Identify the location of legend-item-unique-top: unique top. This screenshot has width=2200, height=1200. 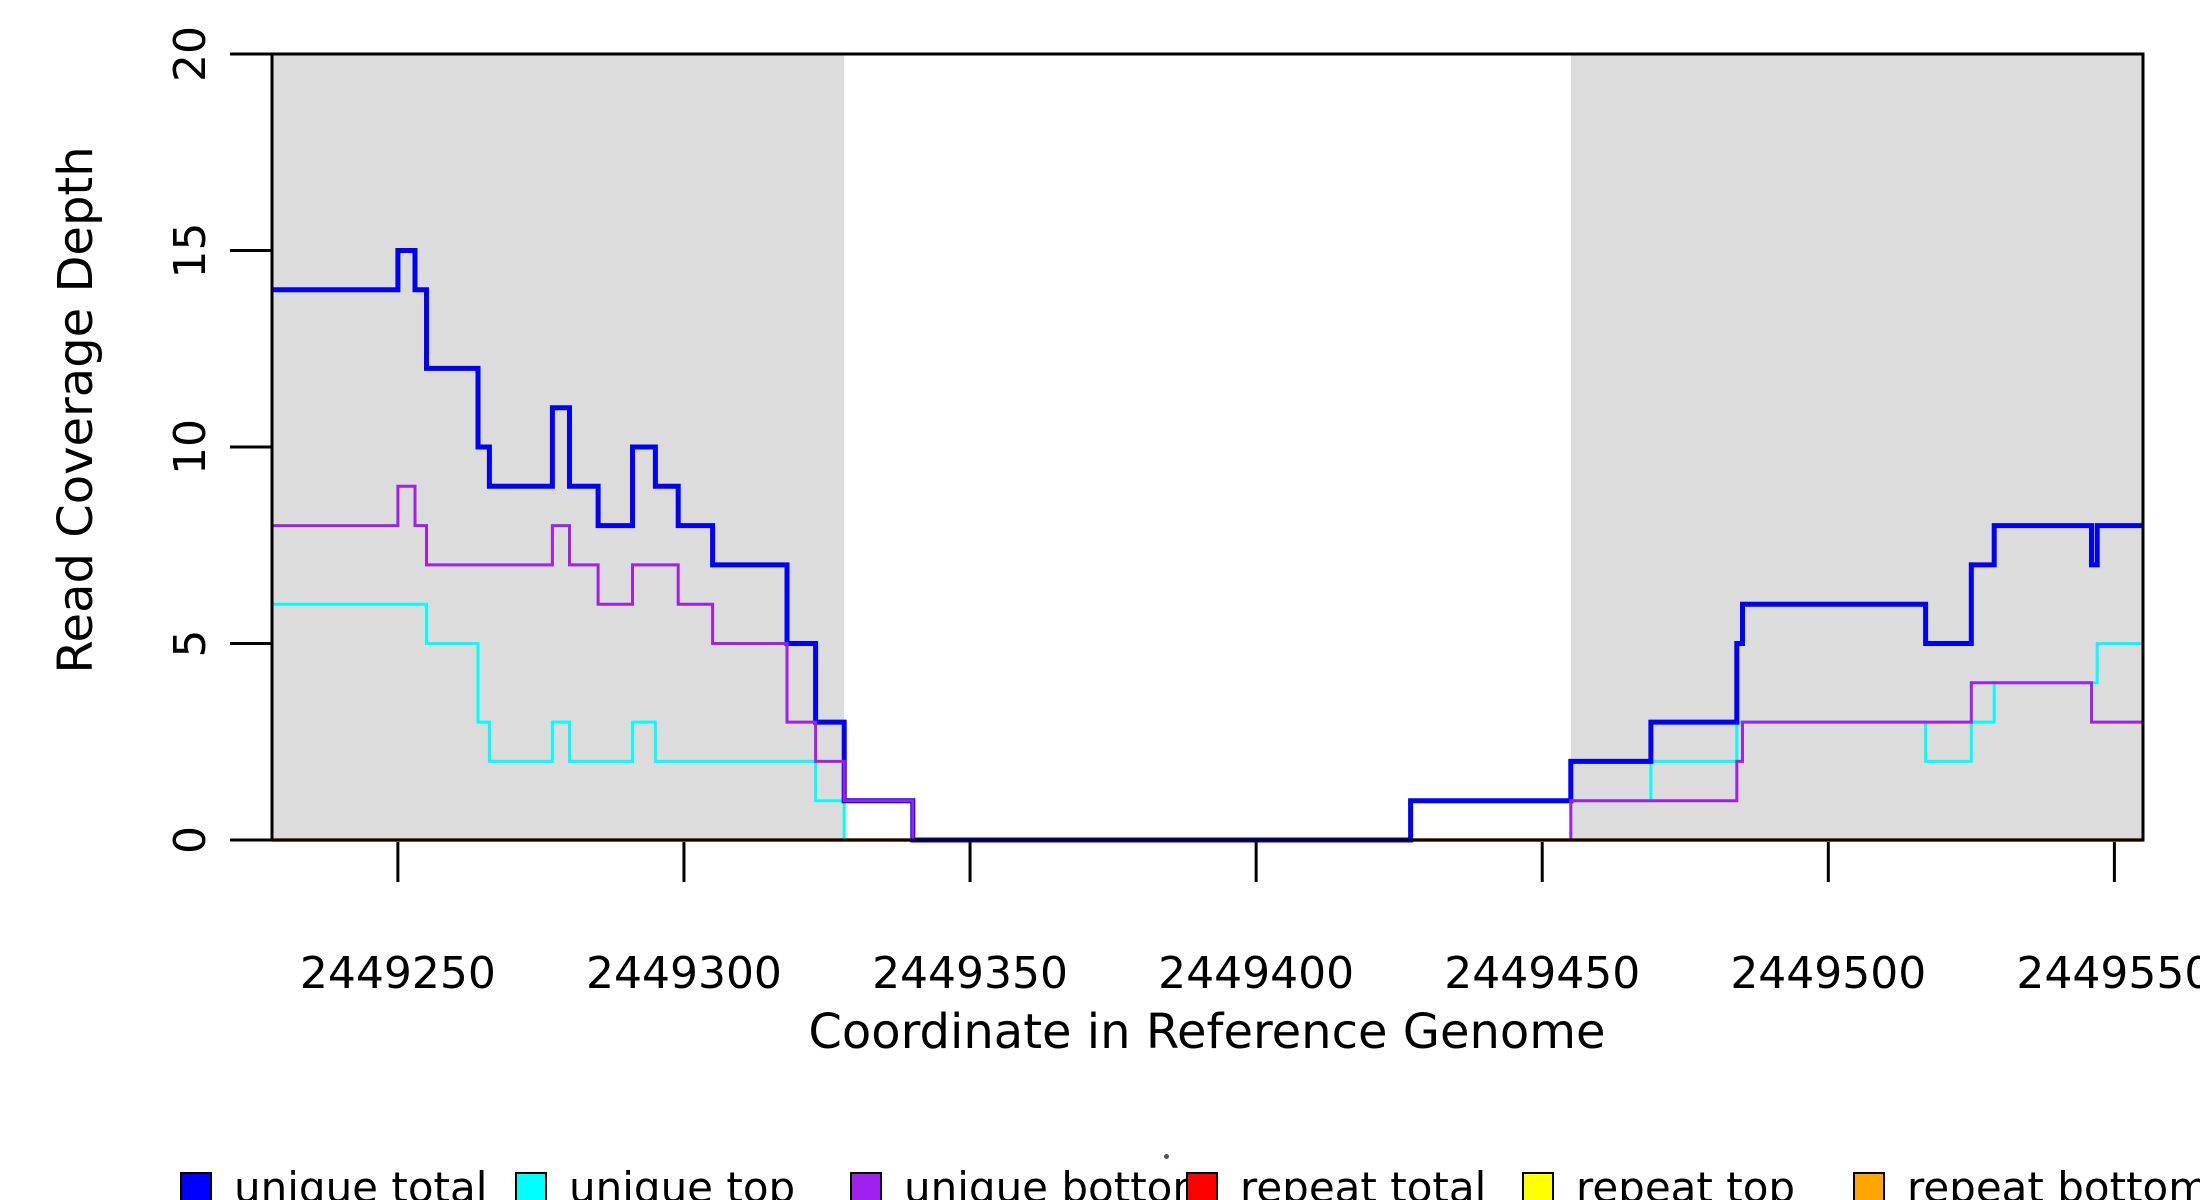
(655, 1181).